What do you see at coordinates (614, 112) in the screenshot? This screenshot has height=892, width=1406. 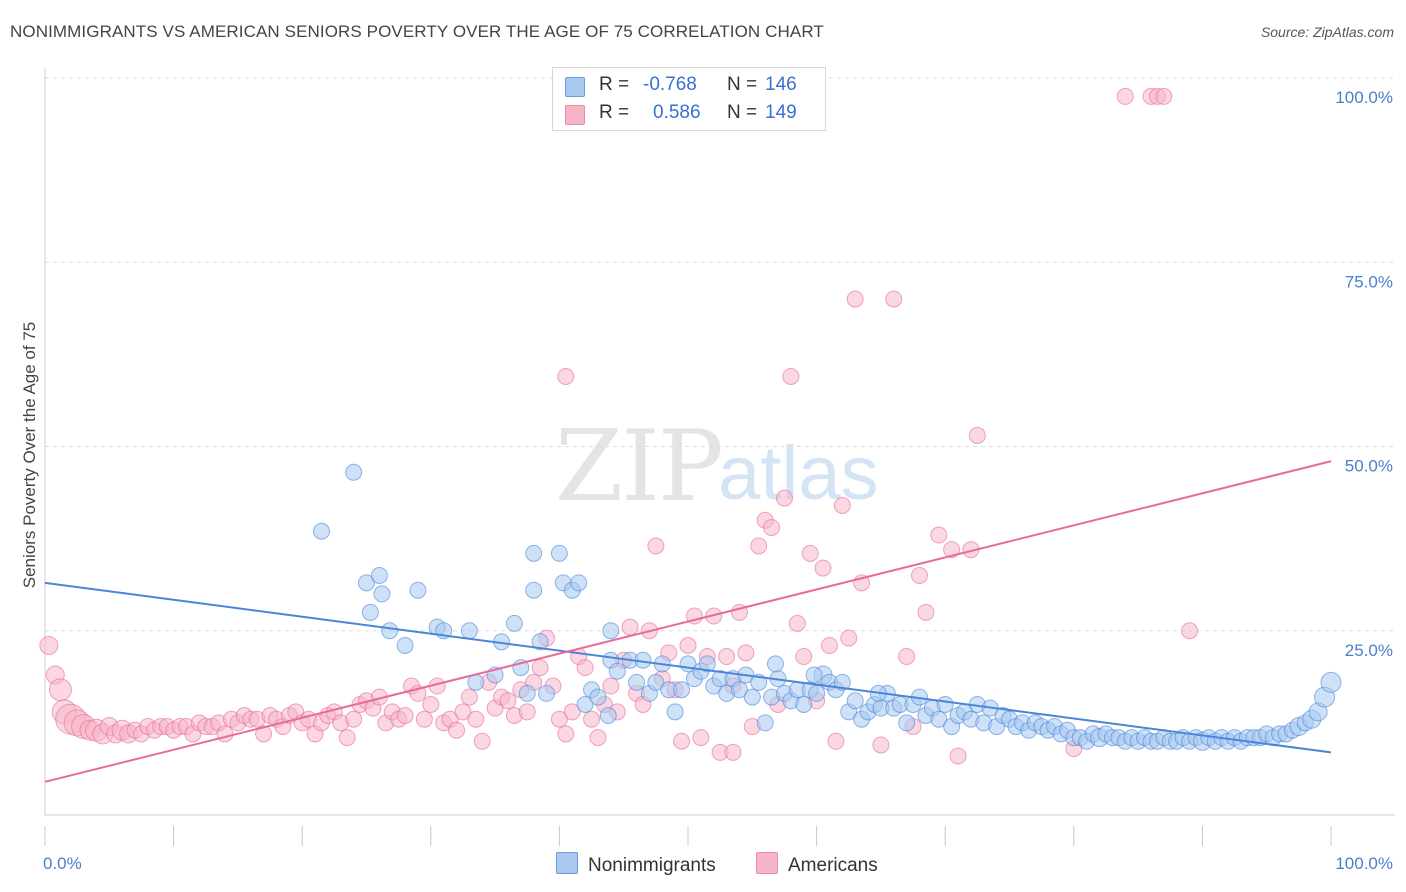 I see `legend-r-label: R =` at bounding box center [614, 112].